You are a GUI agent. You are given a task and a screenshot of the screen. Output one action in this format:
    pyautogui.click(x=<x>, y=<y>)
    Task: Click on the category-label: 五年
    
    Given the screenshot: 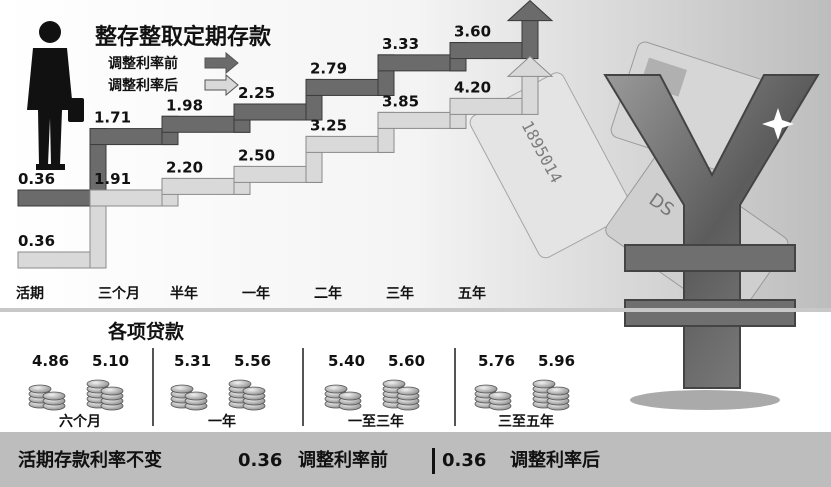 What is the action you would take?
    pyautogui.click(x=472, y=293)
    